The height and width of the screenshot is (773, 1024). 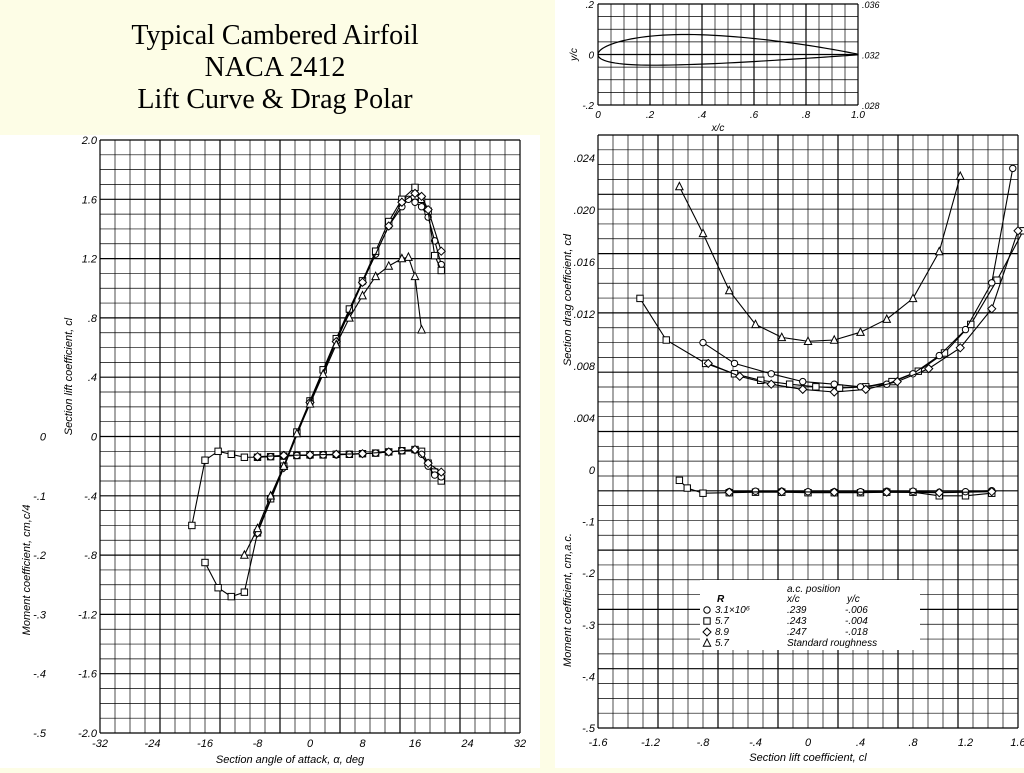 What do you see at coordinates (153, 744) in the screenshot?
I see `lift-x-tick-label: -24` at bounding box center [153, 744].